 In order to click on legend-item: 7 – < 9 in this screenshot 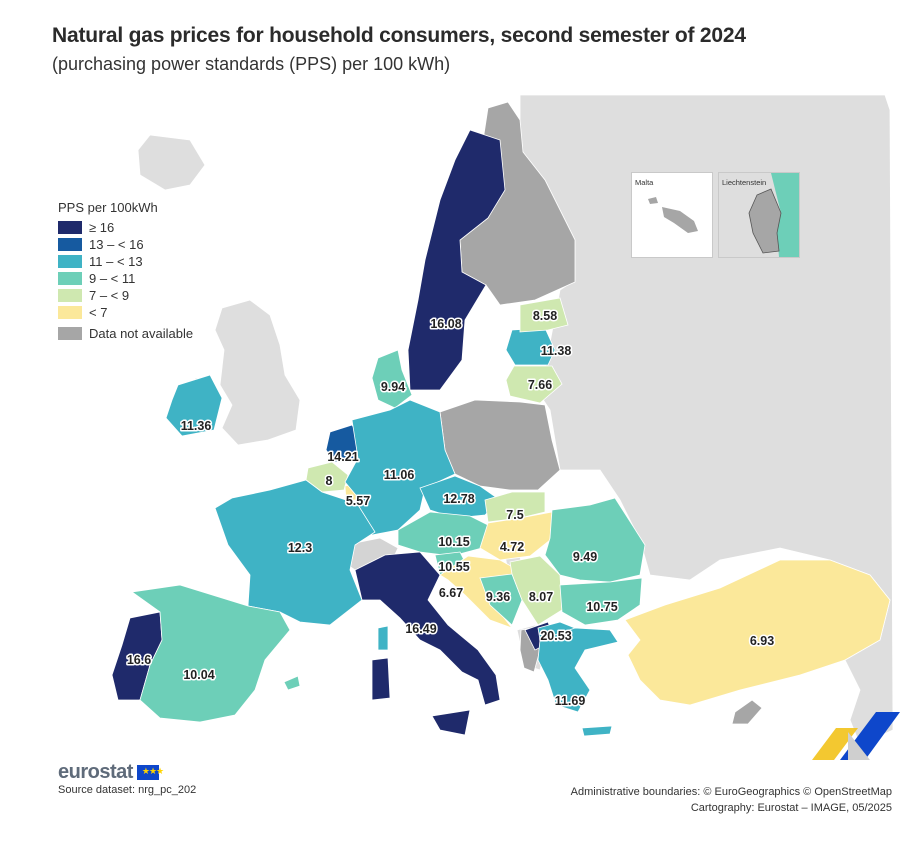, I will do `click(125, 295)`.